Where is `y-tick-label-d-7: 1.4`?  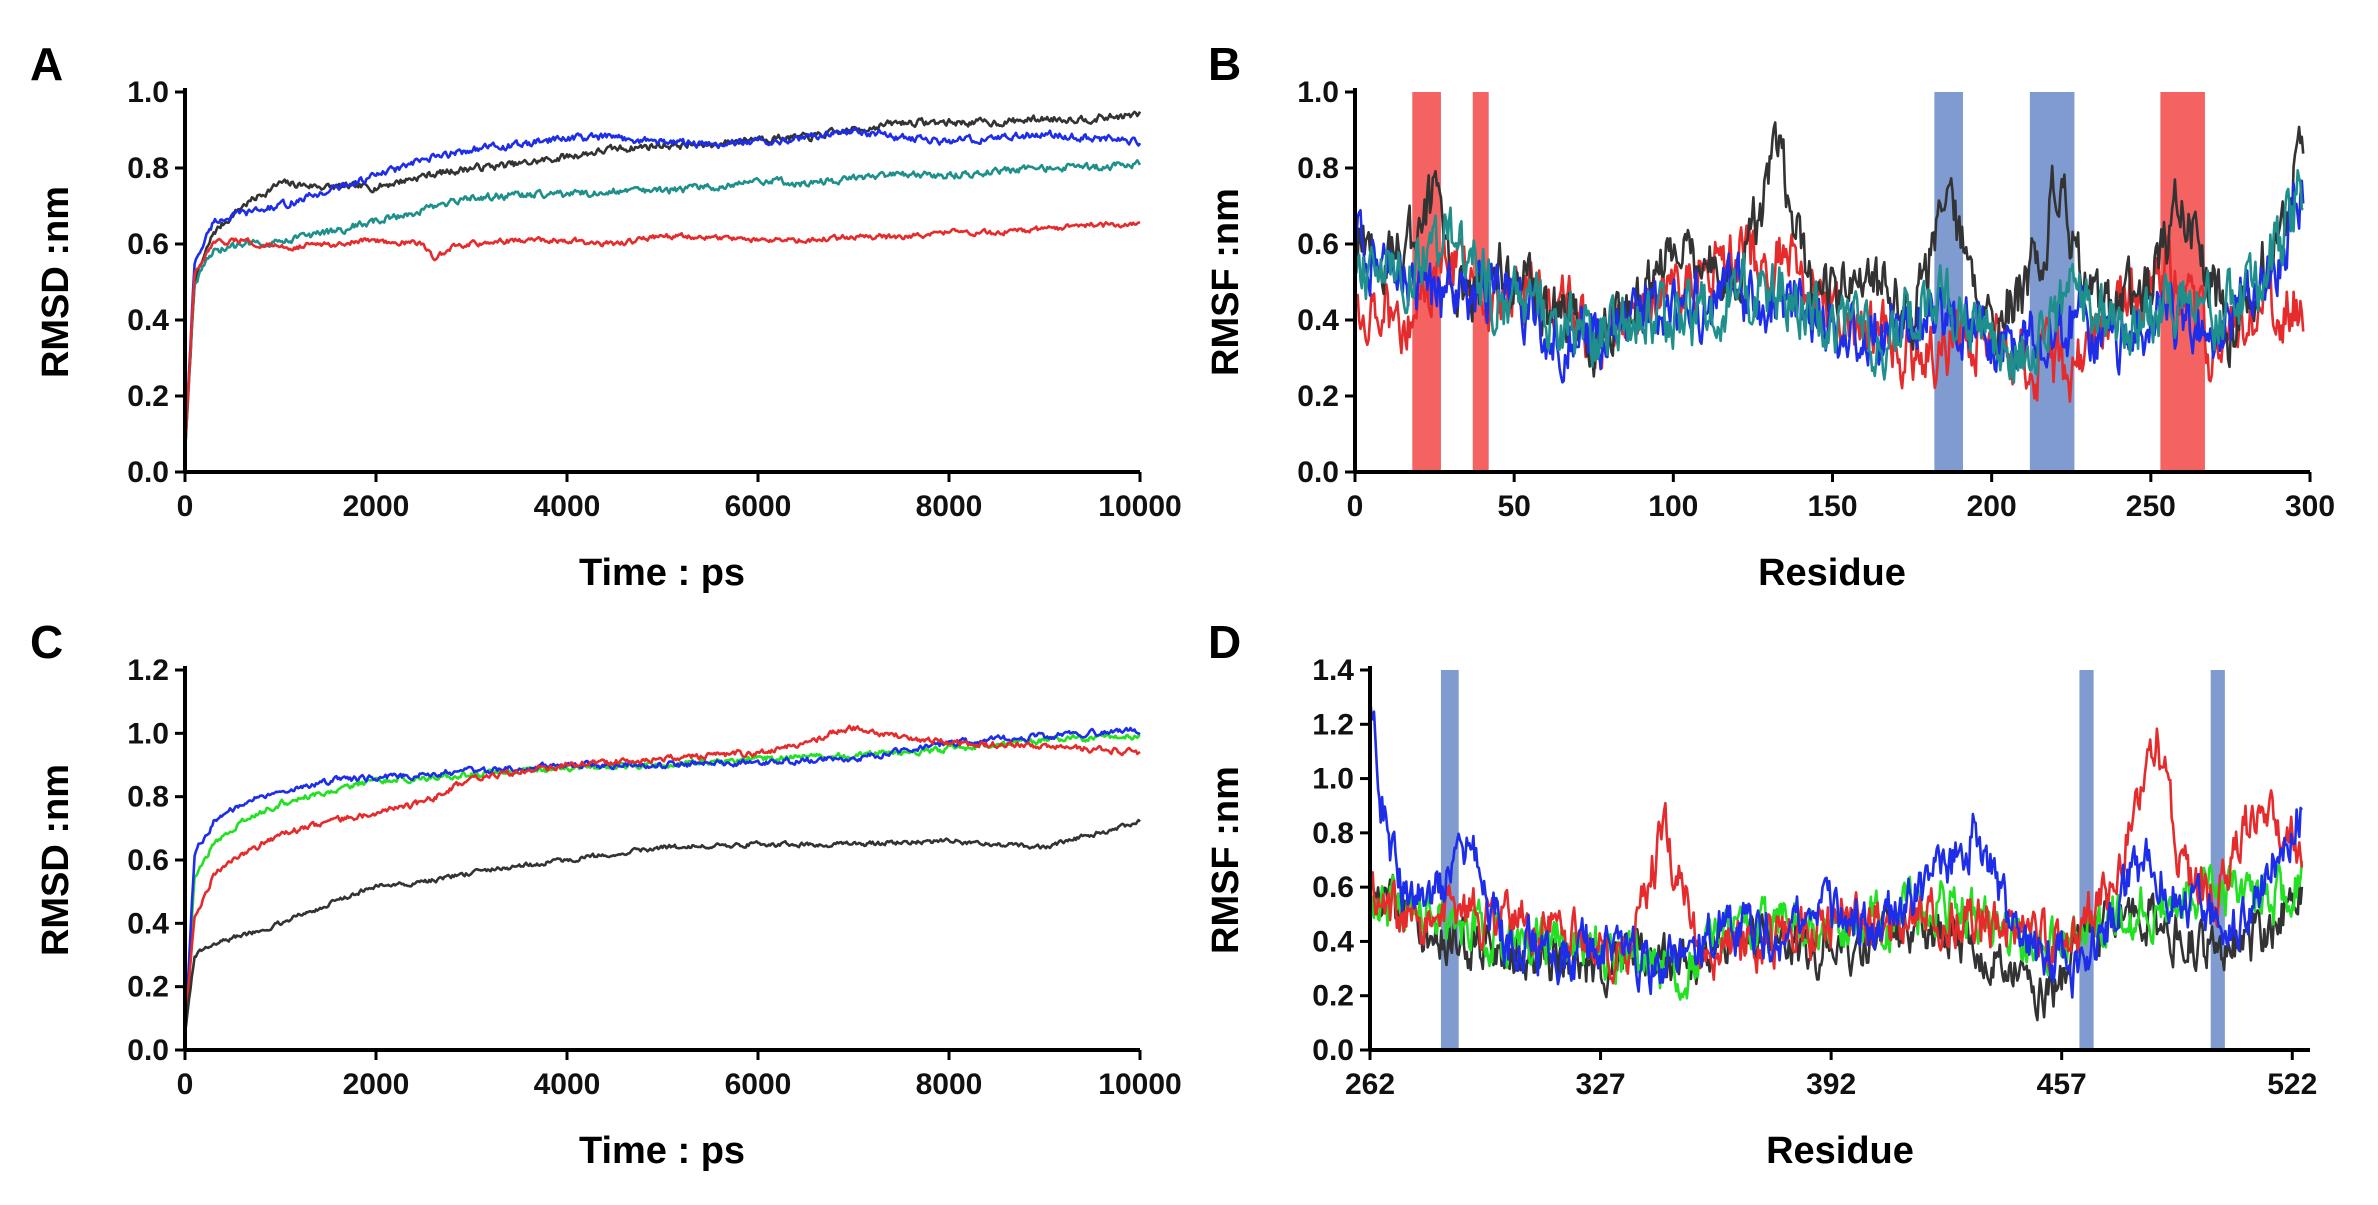 y-tick-label-d-7: 1.4 is located at coordinates (1333, 670).